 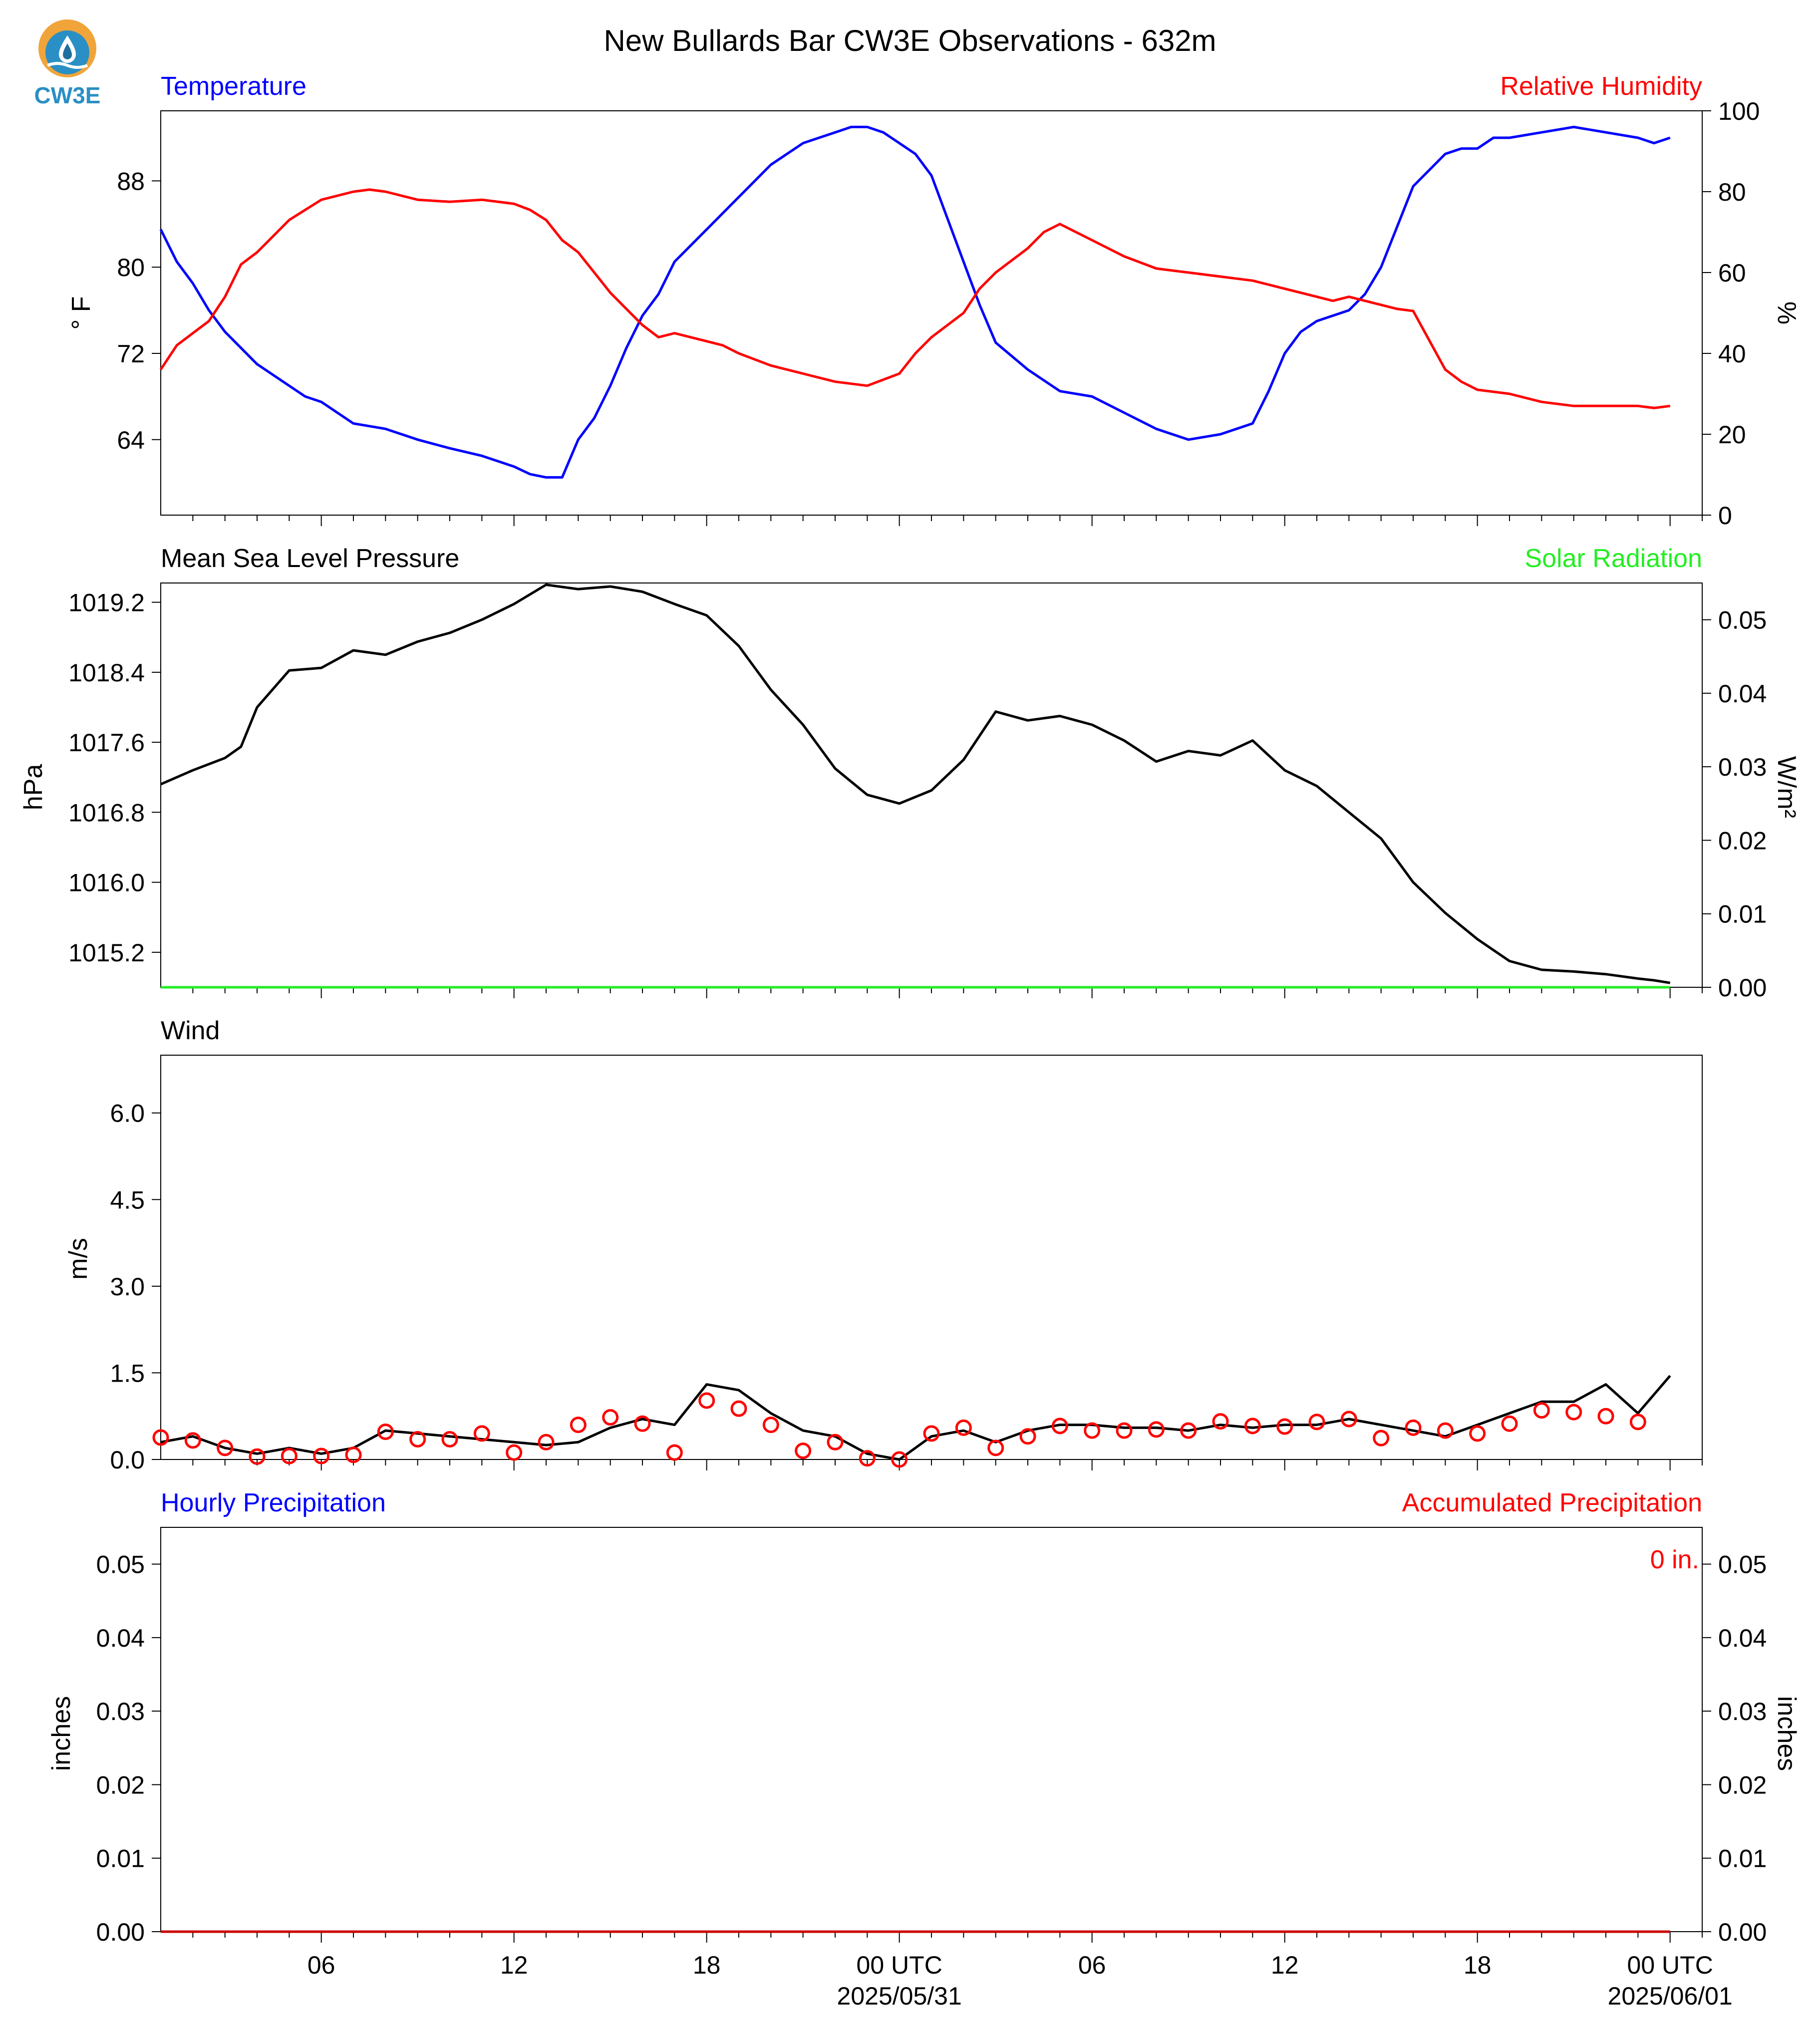 What do you see at coordinates (106, 953) in the screenshot?
I see `y-tick-label: 1015.2` at bounding box center [106, 953].